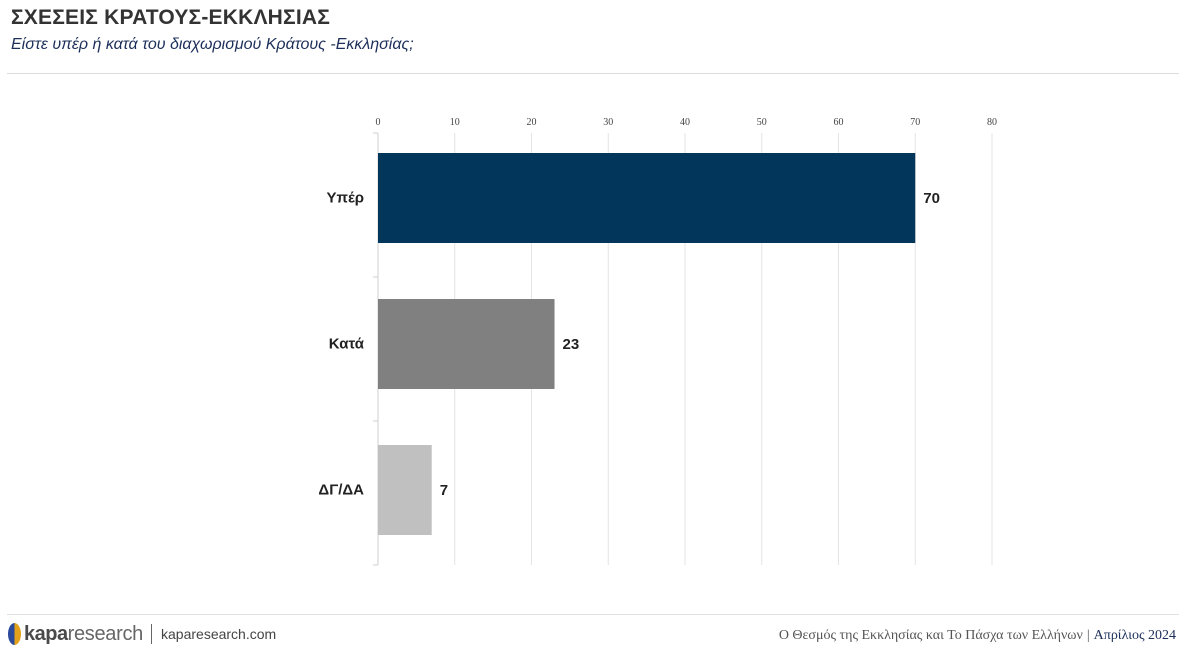 The image size is (1181, 651). I want to click on logo-separator, so click(152, 634).